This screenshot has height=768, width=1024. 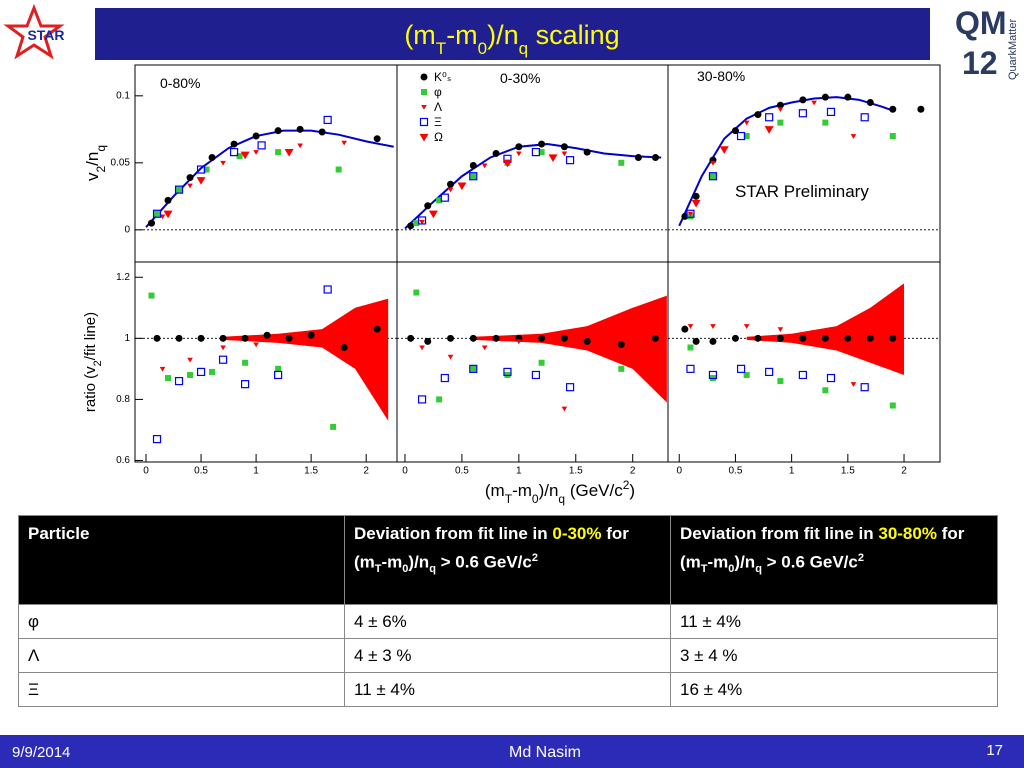 What do you see at coordinates (980, 63) in the screenshot?
I see `qm-logo-number: 12` at bounding box center [980, 63].